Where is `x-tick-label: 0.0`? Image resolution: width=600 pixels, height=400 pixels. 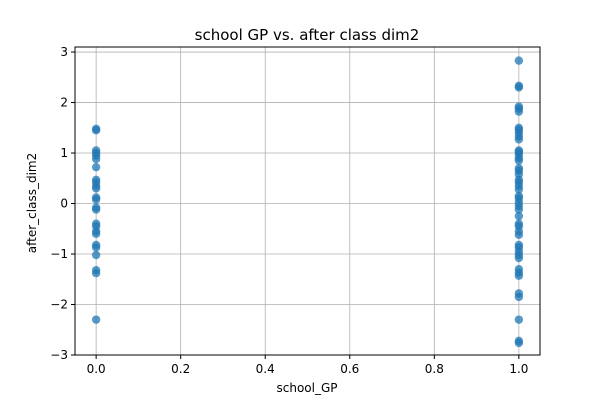
x-tick-label: 0.0 is located at coordinates (96, 369).